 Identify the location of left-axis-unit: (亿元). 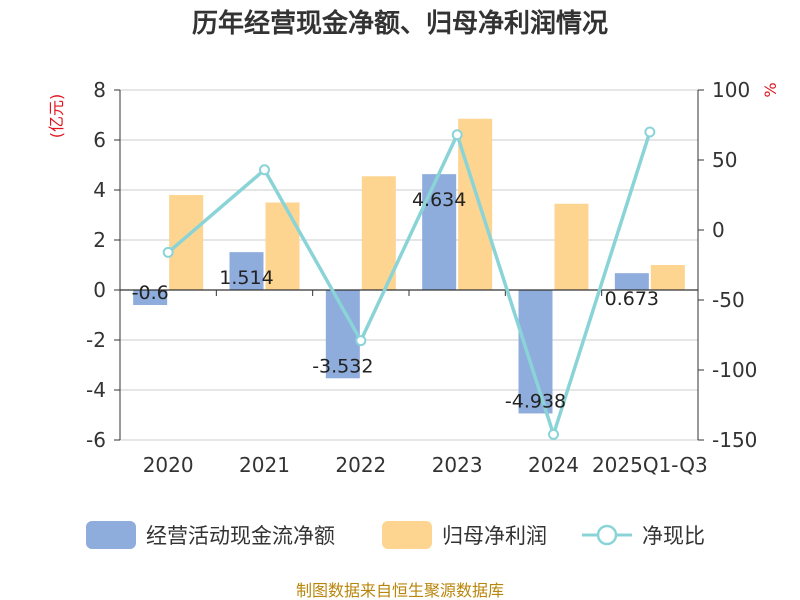
(56, 116).